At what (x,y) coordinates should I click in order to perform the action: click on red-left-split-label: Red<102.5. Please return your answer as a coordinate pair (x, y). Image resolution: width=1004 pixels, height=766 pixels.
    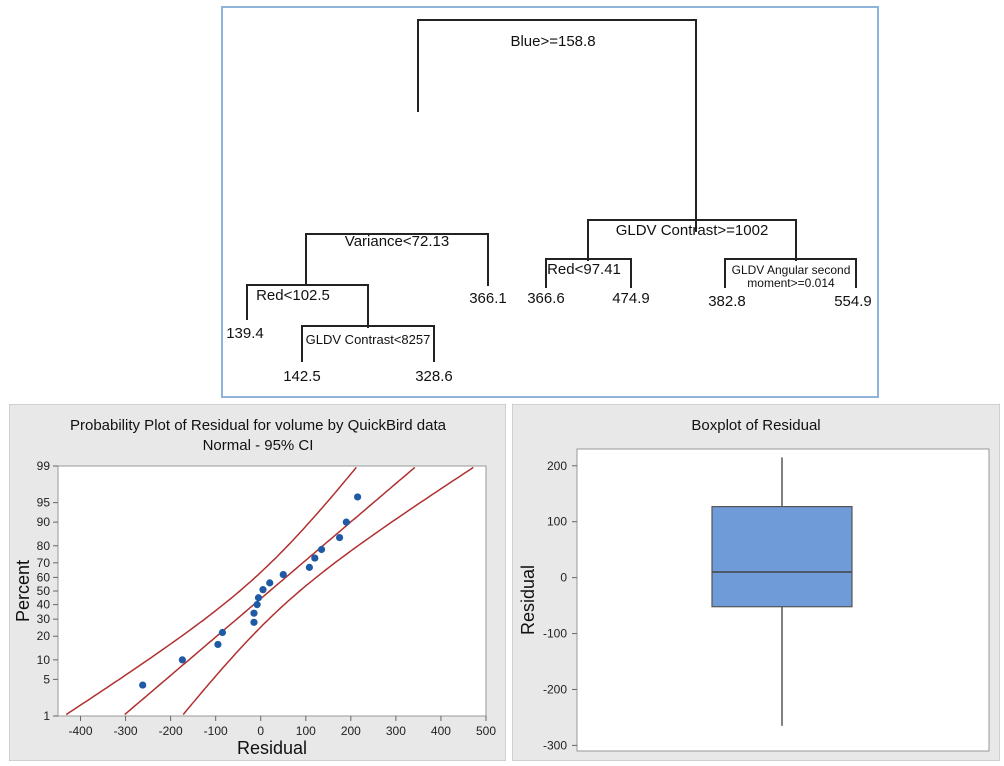
    Looking at the image, I should click on (293, 295).